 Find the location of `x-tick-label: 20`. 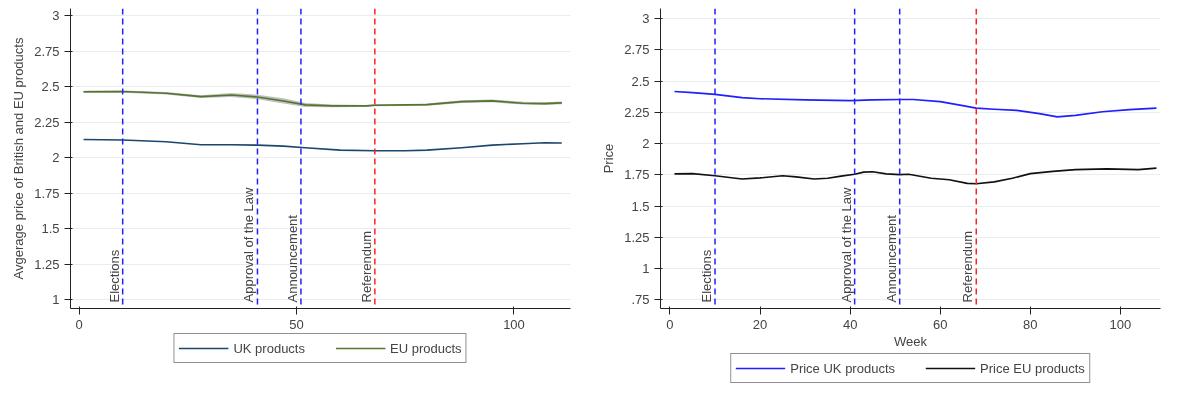

x-tick-label: 20 is located at coordinates (760, 324).